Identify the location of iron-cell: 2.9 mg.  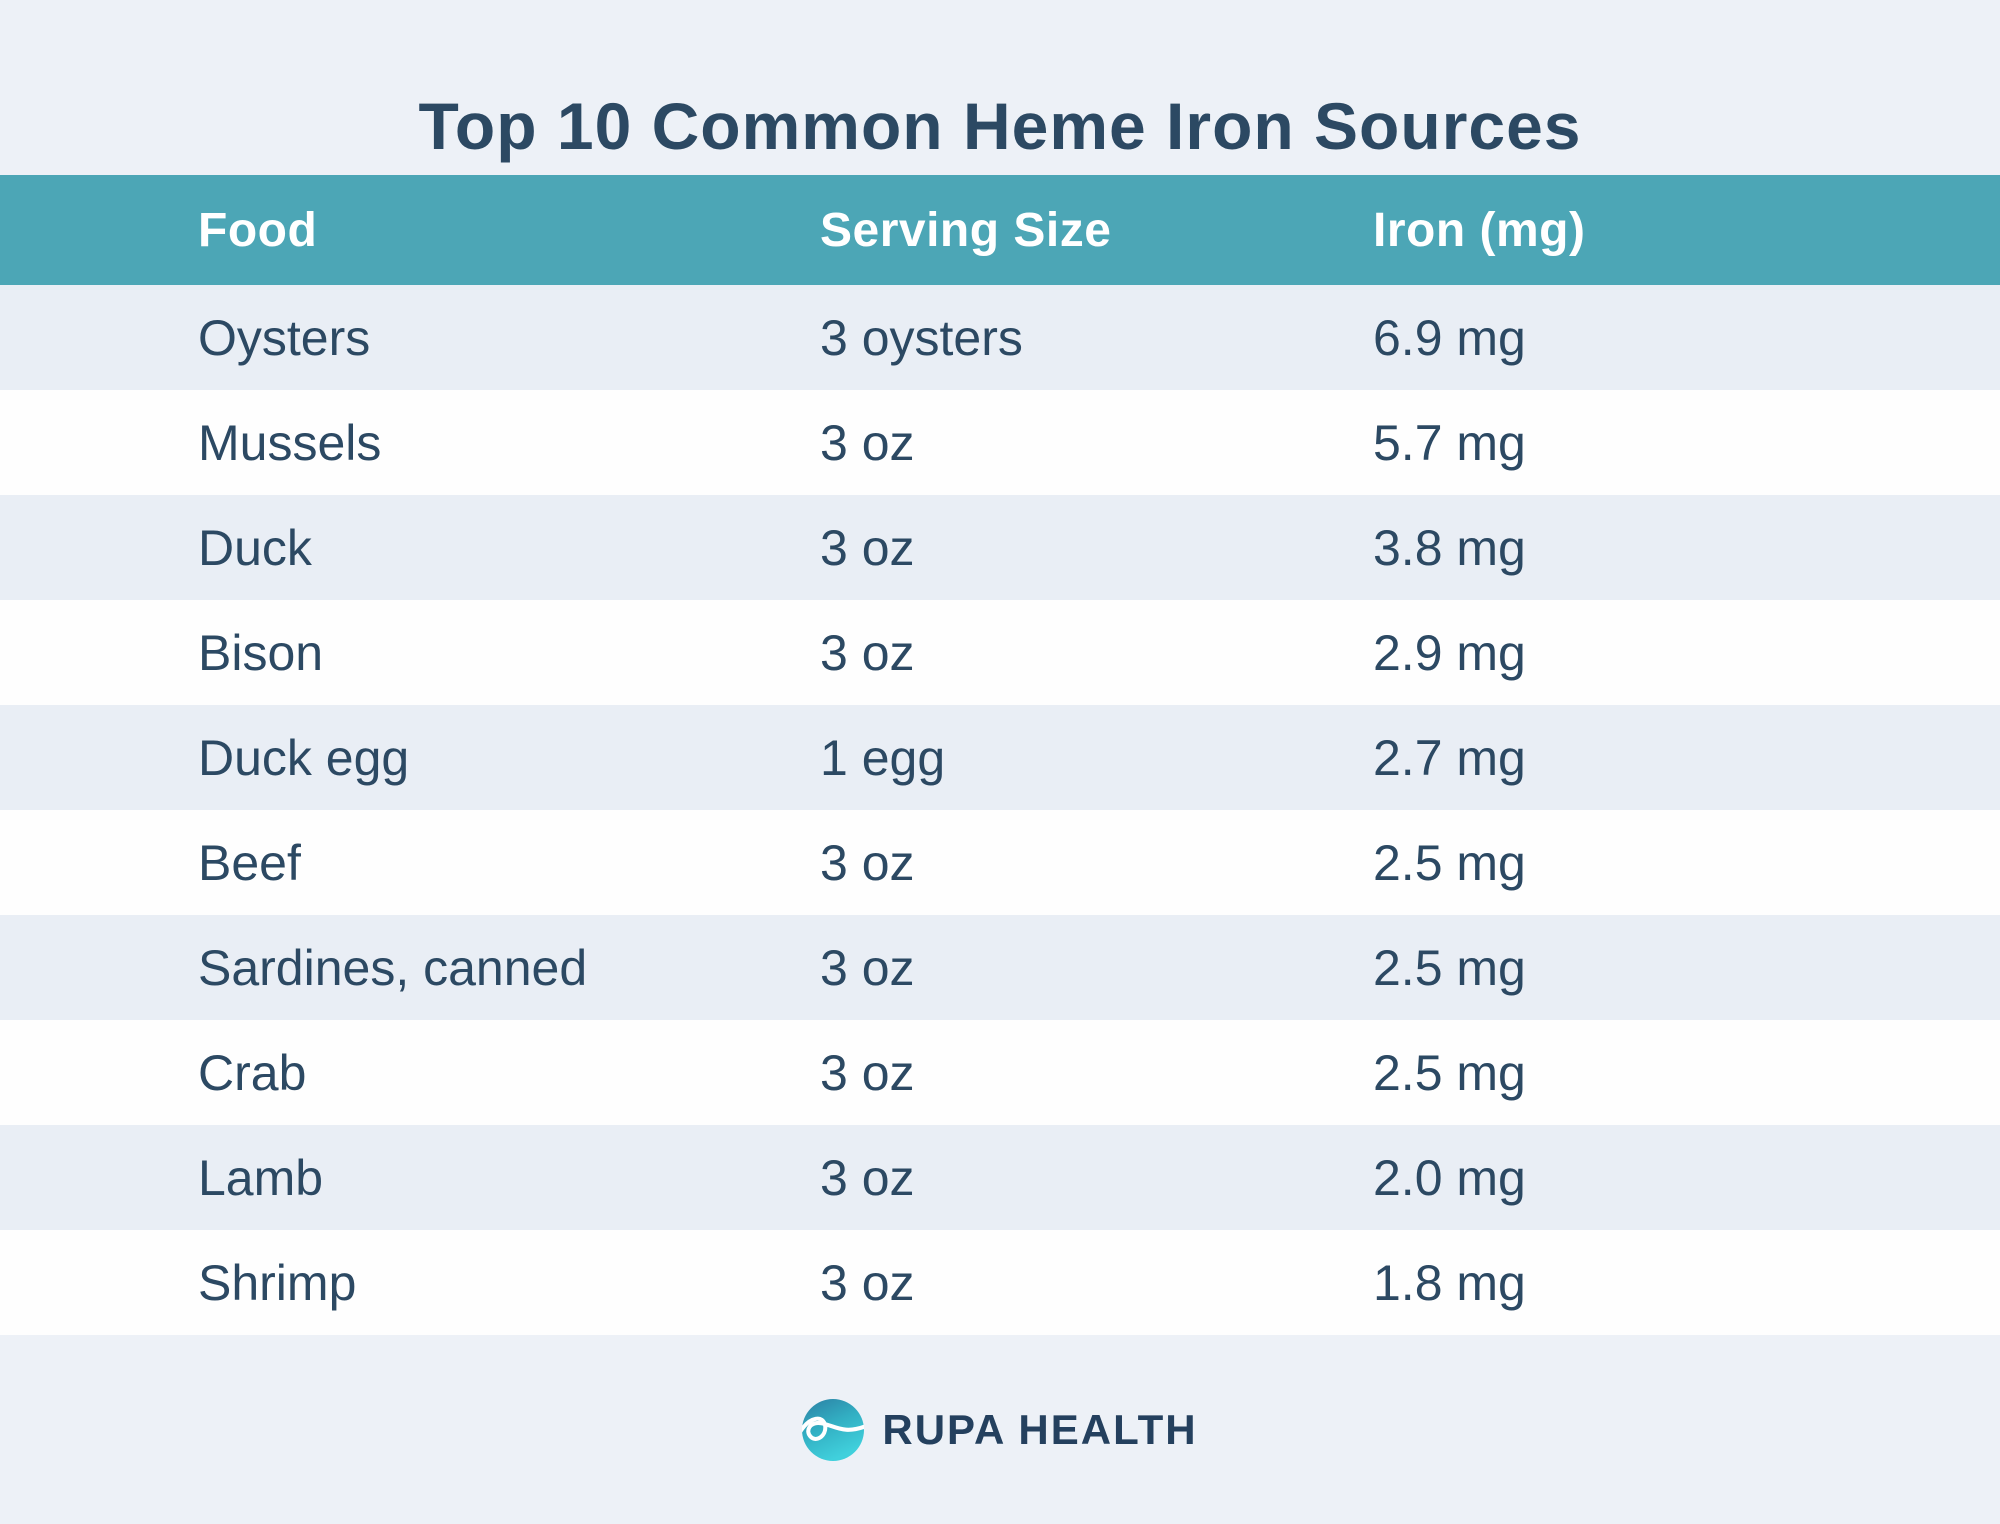
(1449, 652).